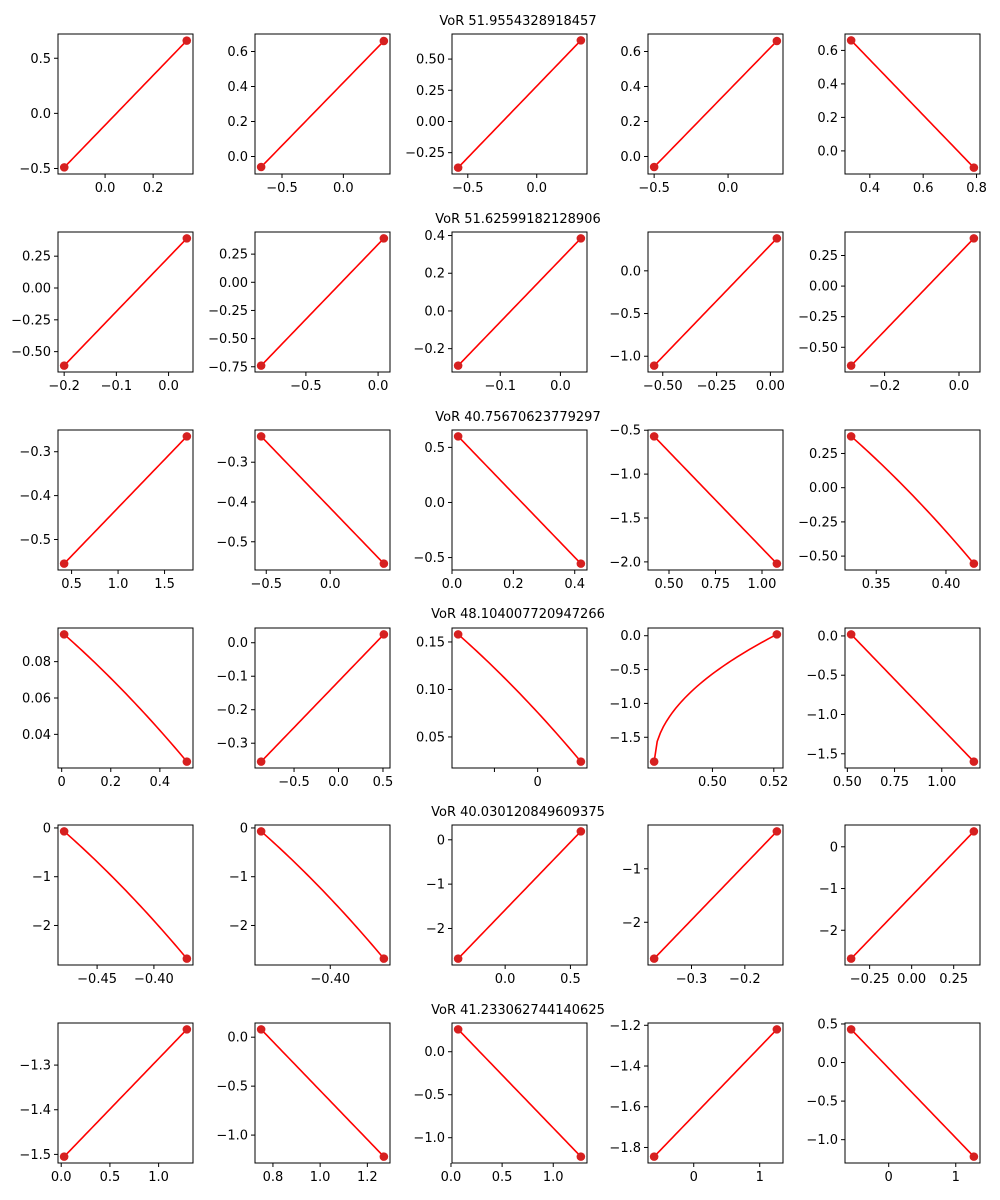 Image resolution: width=1000 pixels, height=1200 pixels. Describe the element at coordinates (625, 518) in the screenshot. I see `y-tick-label: −1.5` at that location.